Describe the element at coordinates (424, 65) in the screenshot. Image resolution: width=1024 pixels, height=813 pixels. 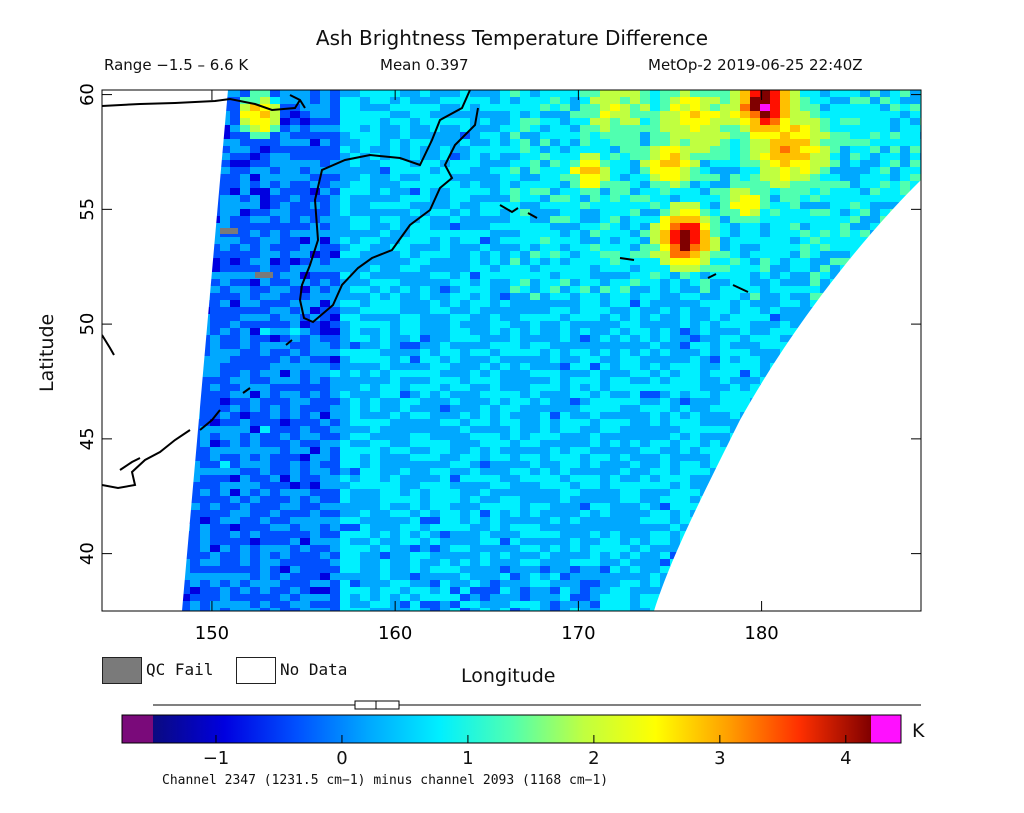
I see `mean-readout: Mean 0.397` at that location.